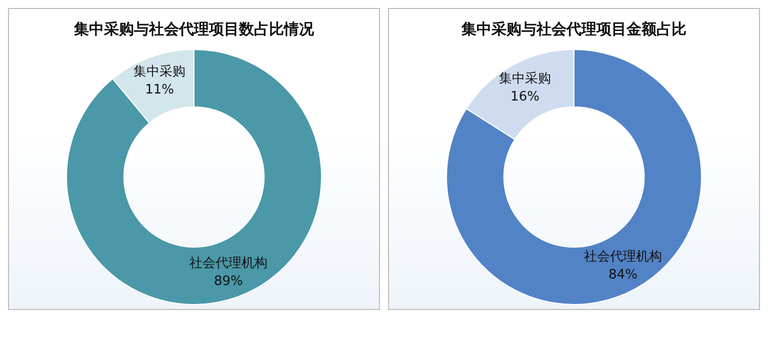 The height and width of the screenshot is (340, 768). Describe the element at coordinates (194, 29) in the screenshot. I see `chart-title: 集中采购与社会代理项目数占比情况` at that location.